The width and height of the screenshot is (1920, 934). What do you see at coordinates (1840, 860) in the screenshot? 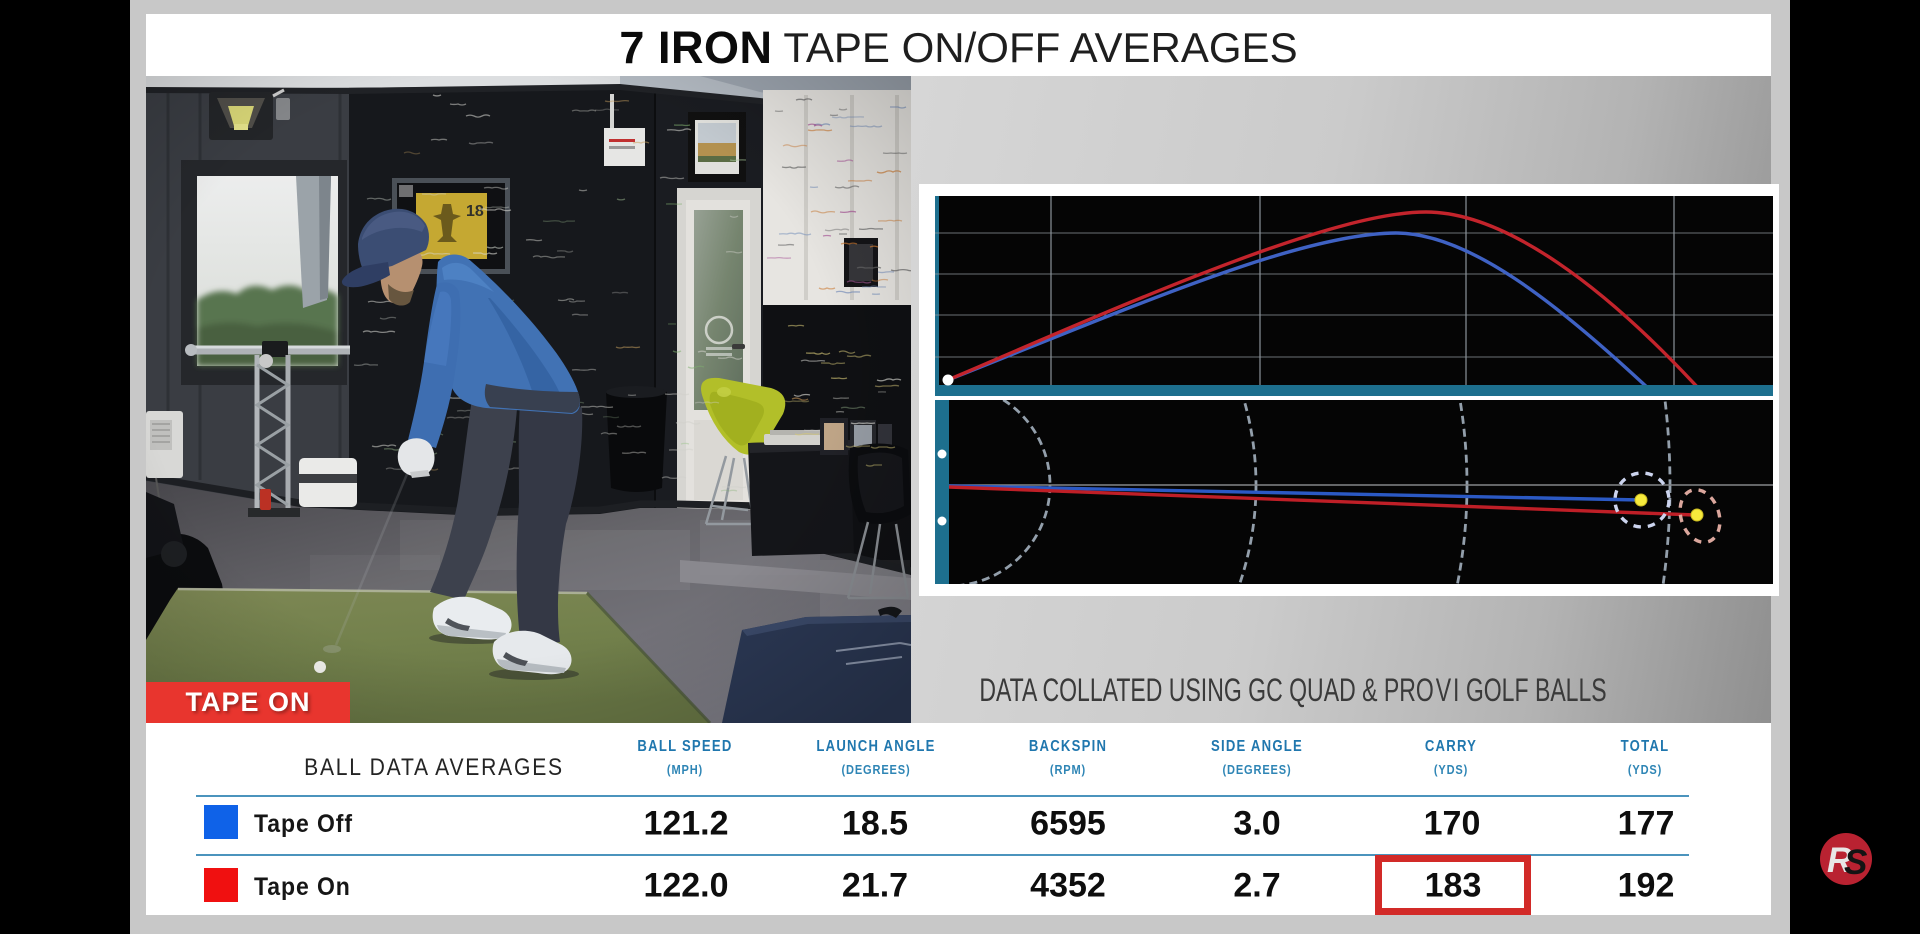
I see `svg-text: R` at bounding box center [1840, 860].